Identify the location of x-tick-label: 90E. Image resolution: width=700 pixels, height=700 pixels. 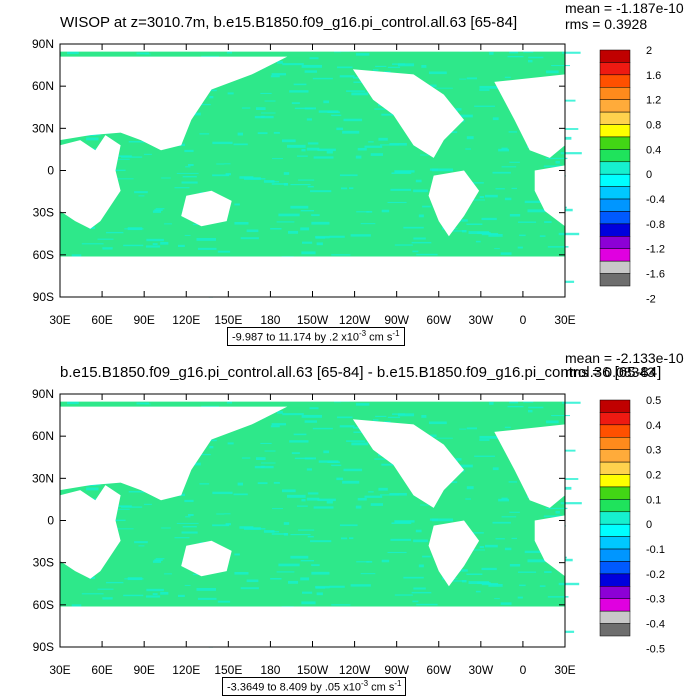
(143, 670).